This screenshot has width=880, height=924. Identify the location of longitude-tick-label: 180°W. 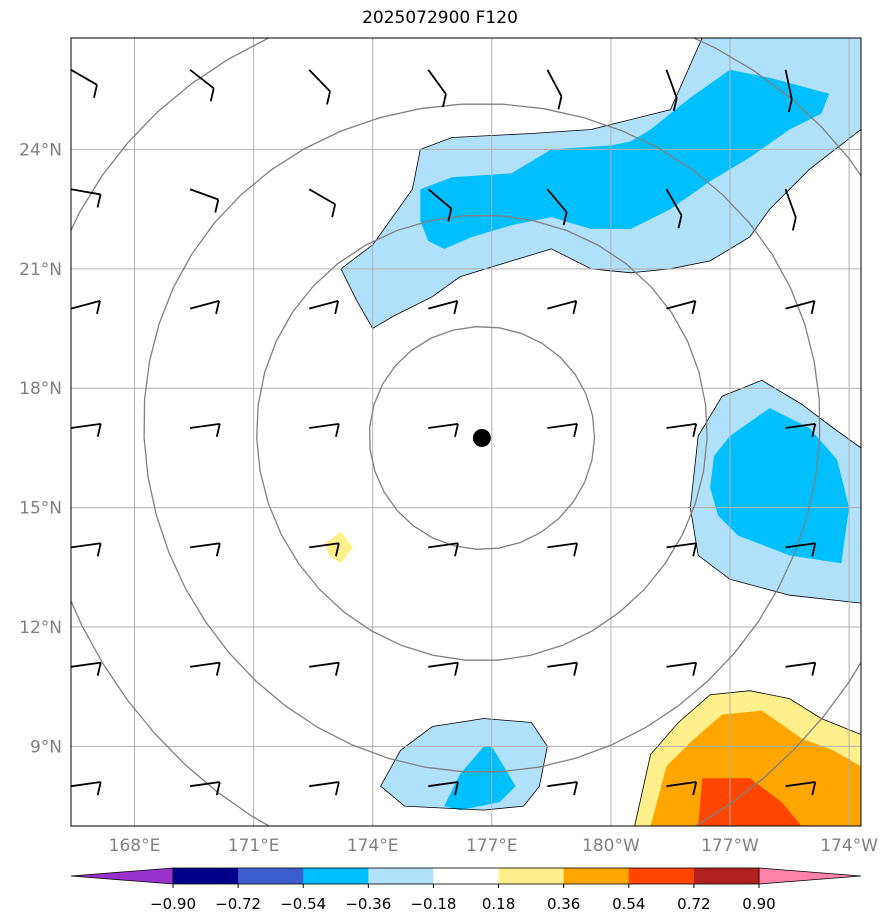
(611, 846).